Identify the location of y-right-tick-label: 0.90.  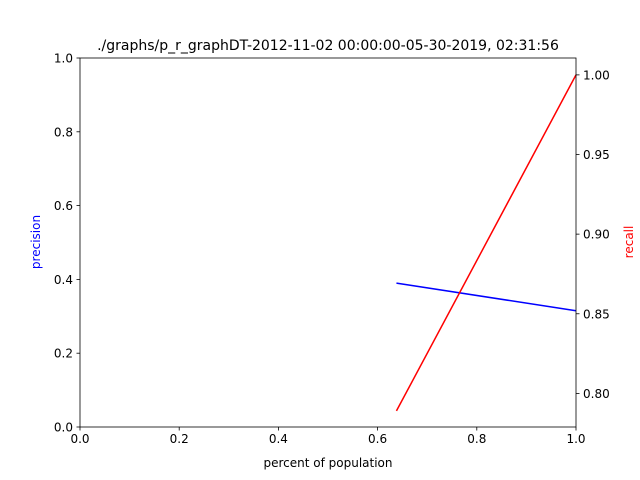
(596, 235).